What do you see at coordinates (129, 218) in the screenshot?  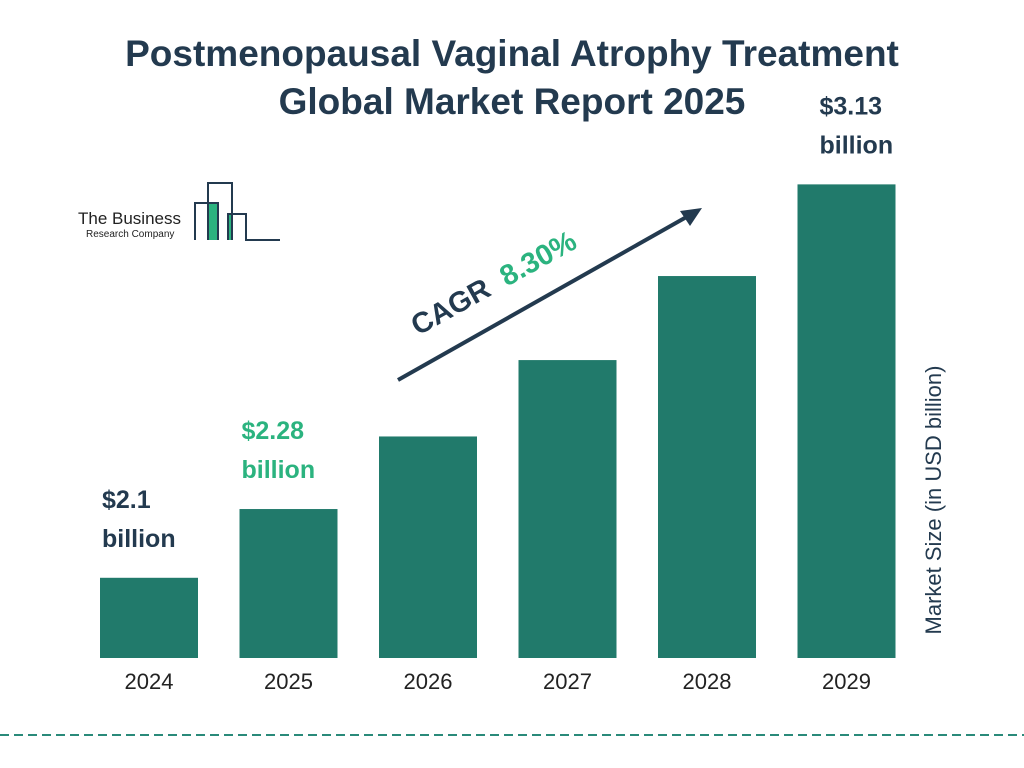 I see `logo-line-1: The Business` at bounding box center [129, 218].